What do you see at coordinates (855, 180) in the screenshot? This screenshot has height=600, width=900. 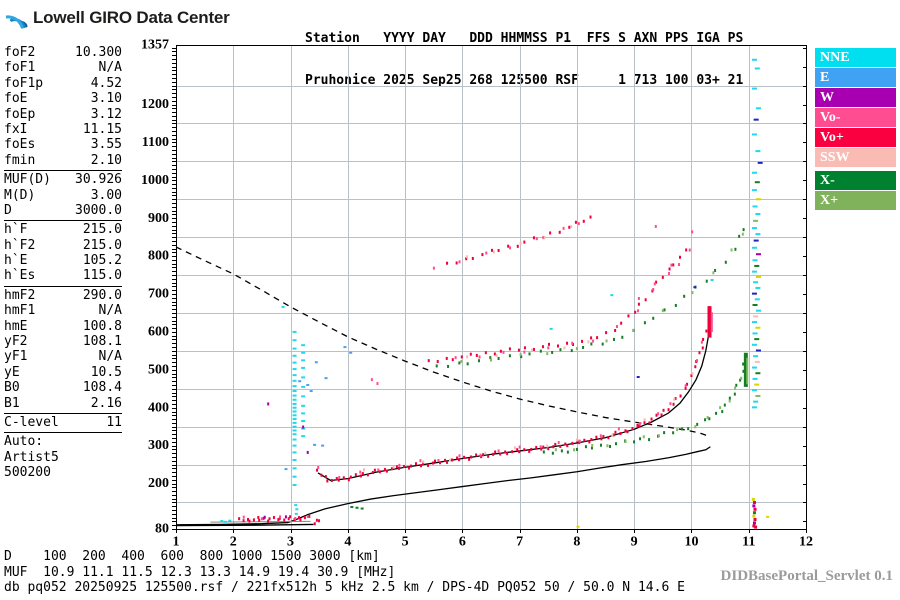 I see `legend-item-xminus: X-` at bounding box center [855, 180].